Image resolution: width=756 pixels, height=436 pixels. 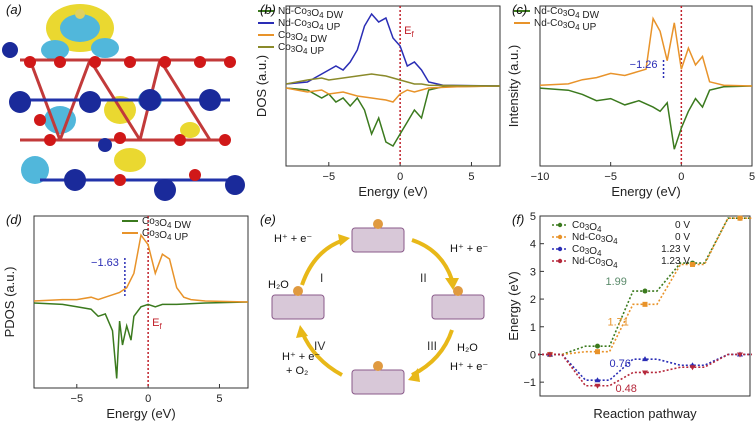 What do you see at coordinates (469, 367) in the screenshot?
I see `label-bottom-right: H⁺ + e⁻` at bounding box center [469, 367].